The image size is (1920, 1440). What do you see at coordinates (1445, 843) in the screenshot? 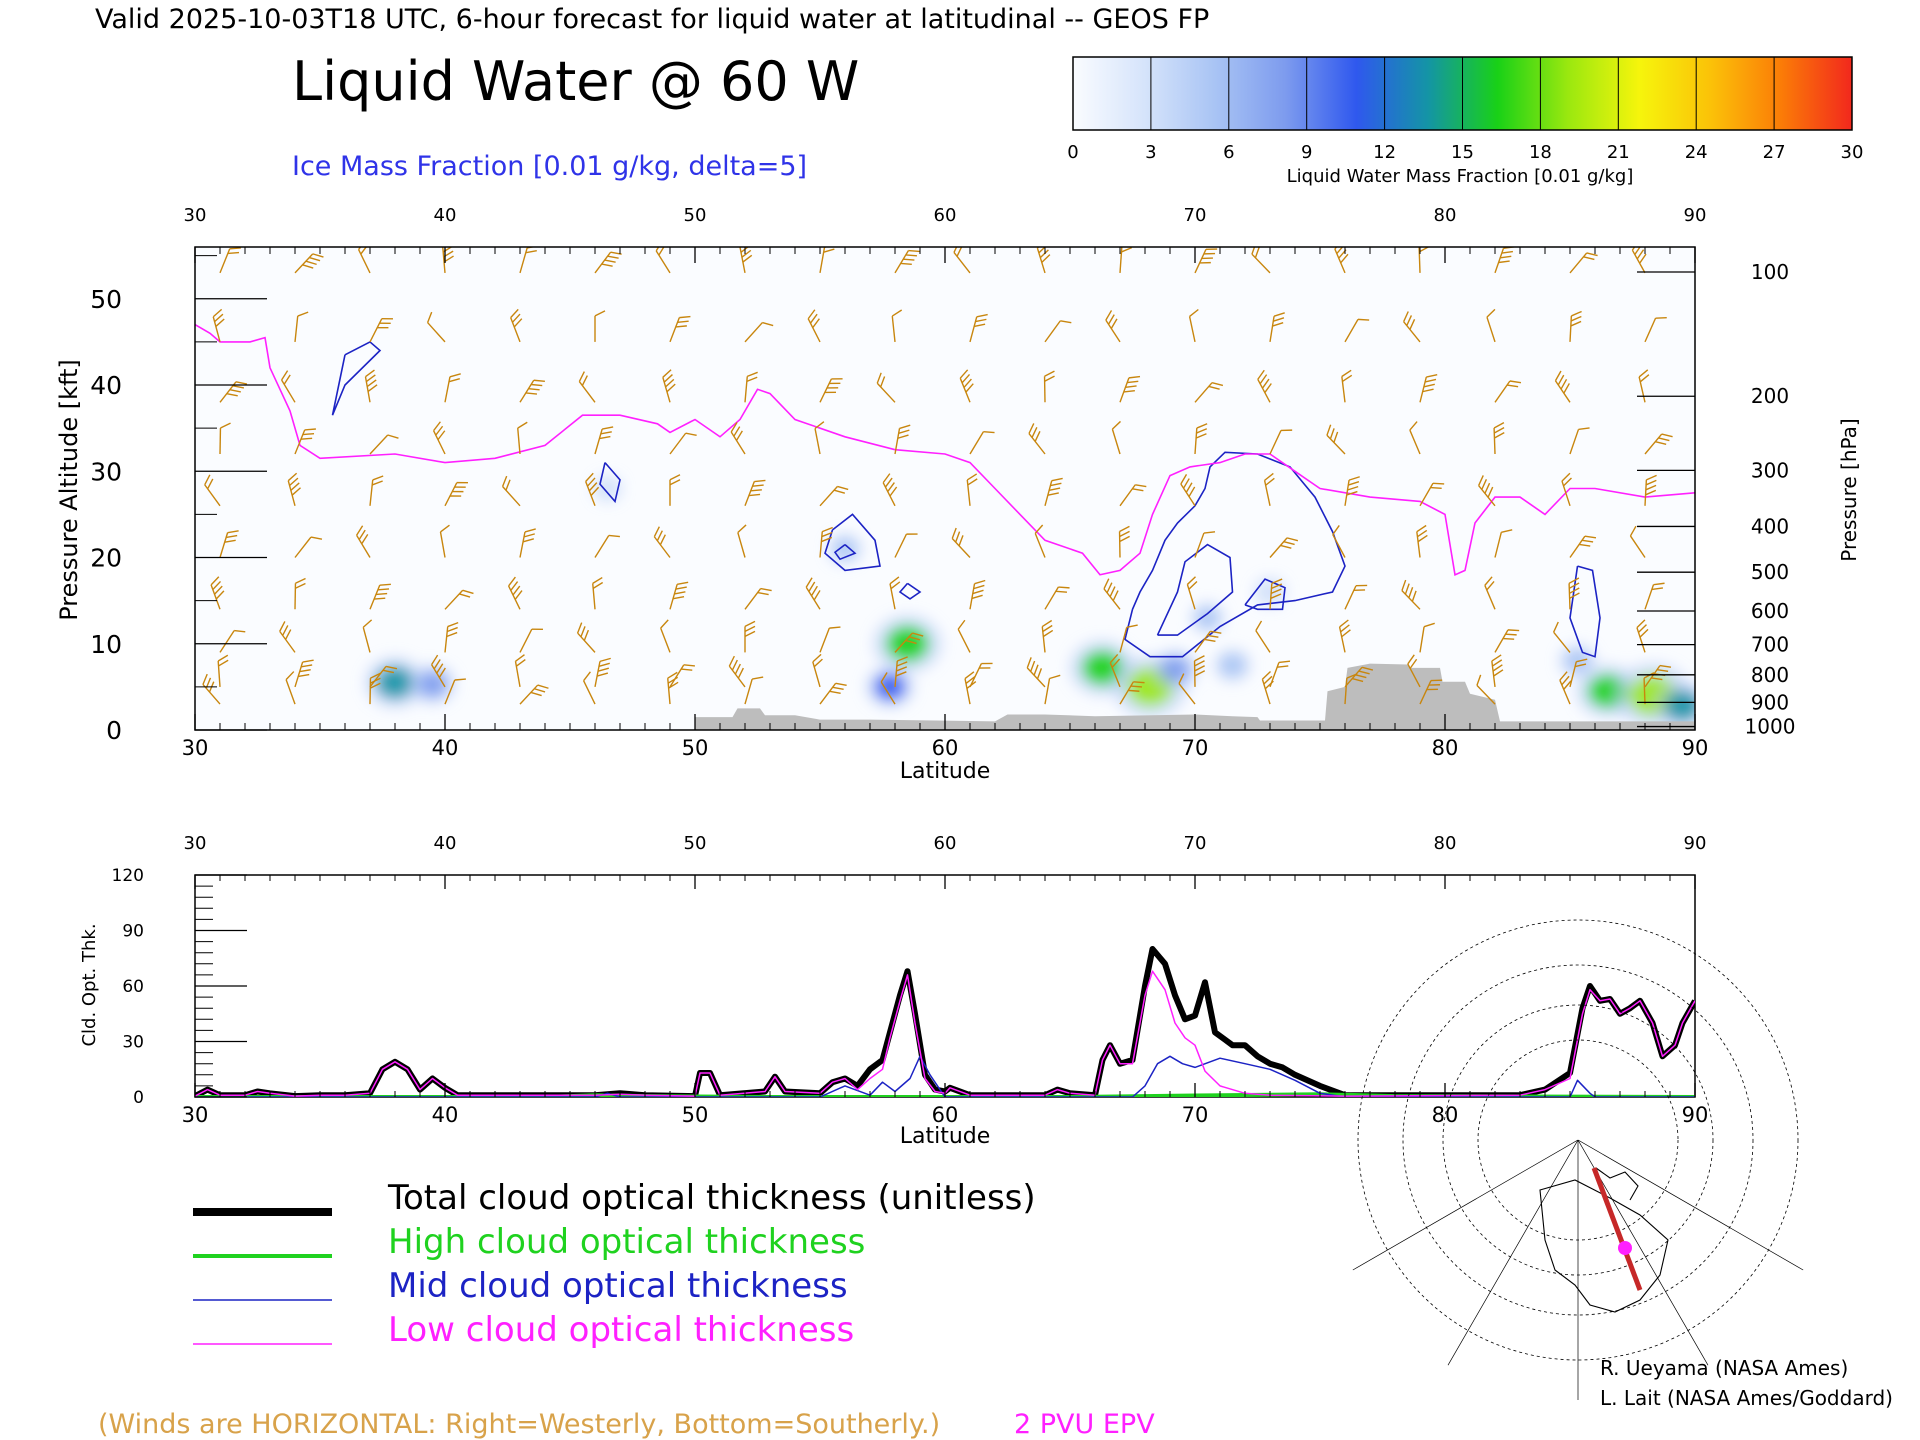
I see `bottom-xtick-label-upper: 80` at bounding box center [1445, 843].